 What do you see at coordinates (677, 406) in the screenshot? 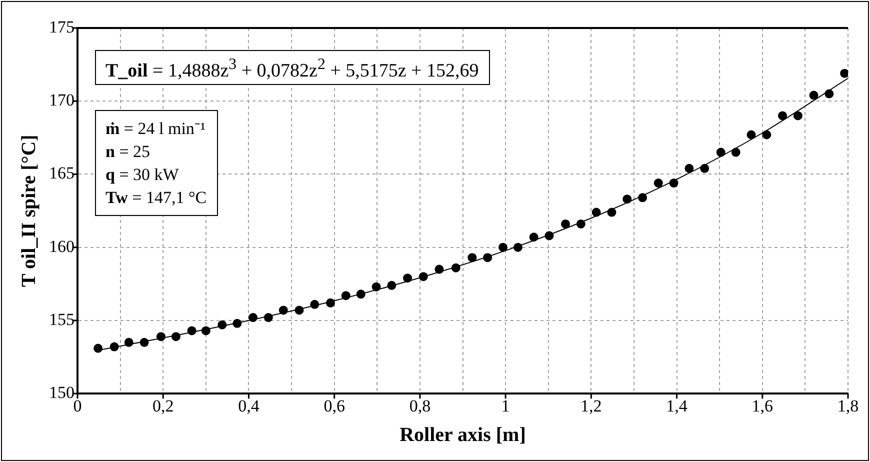
I see `x-tick-label: 1,4` at bounding box center [677, 406].